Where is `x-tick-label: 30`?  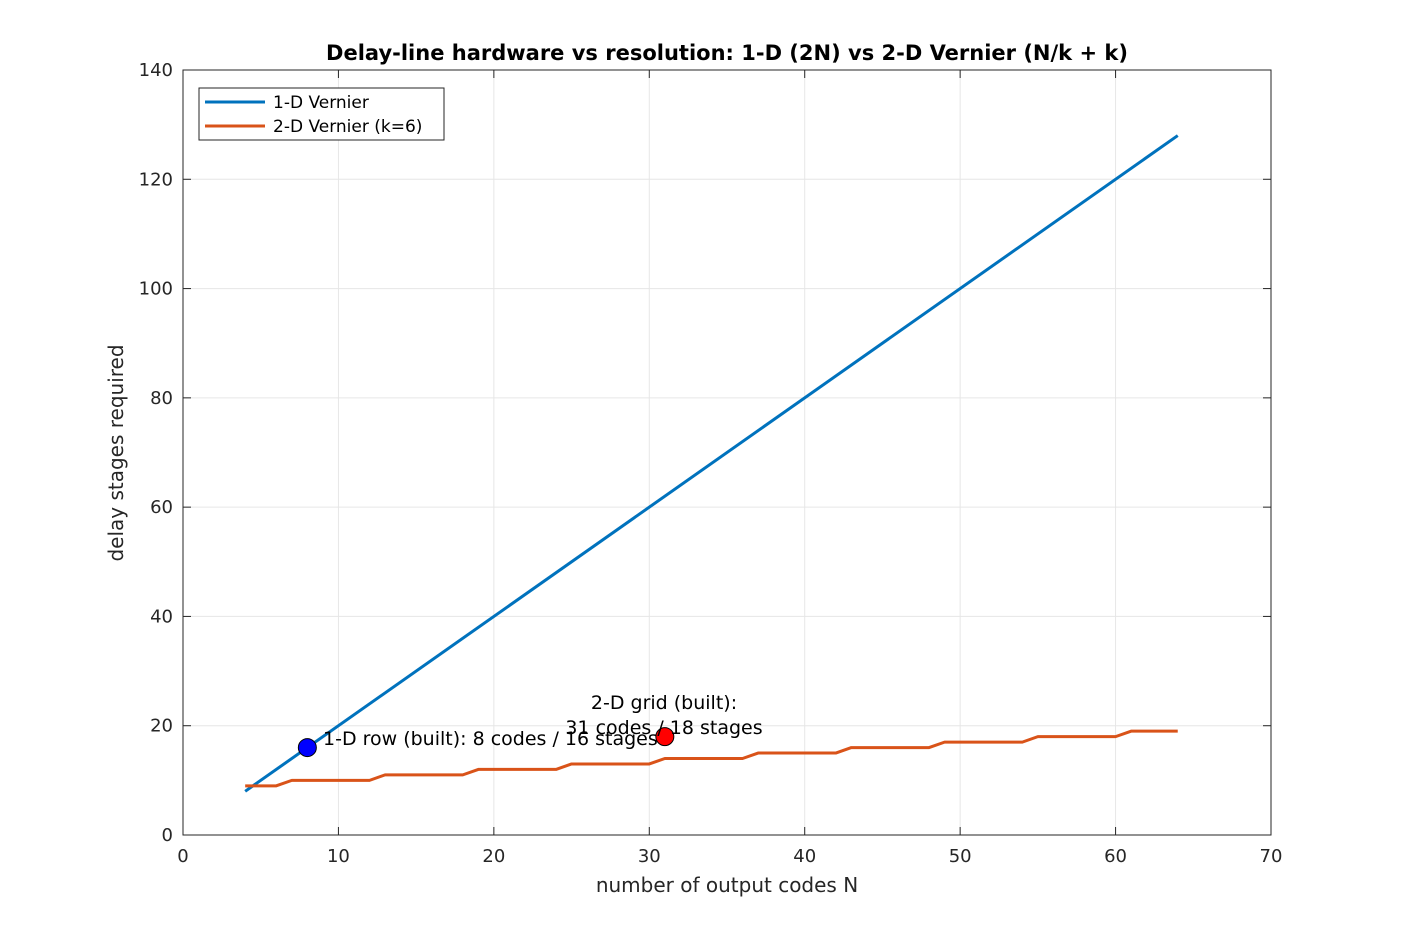
x-tick-label: 30 is located at coordinates (649, 856).